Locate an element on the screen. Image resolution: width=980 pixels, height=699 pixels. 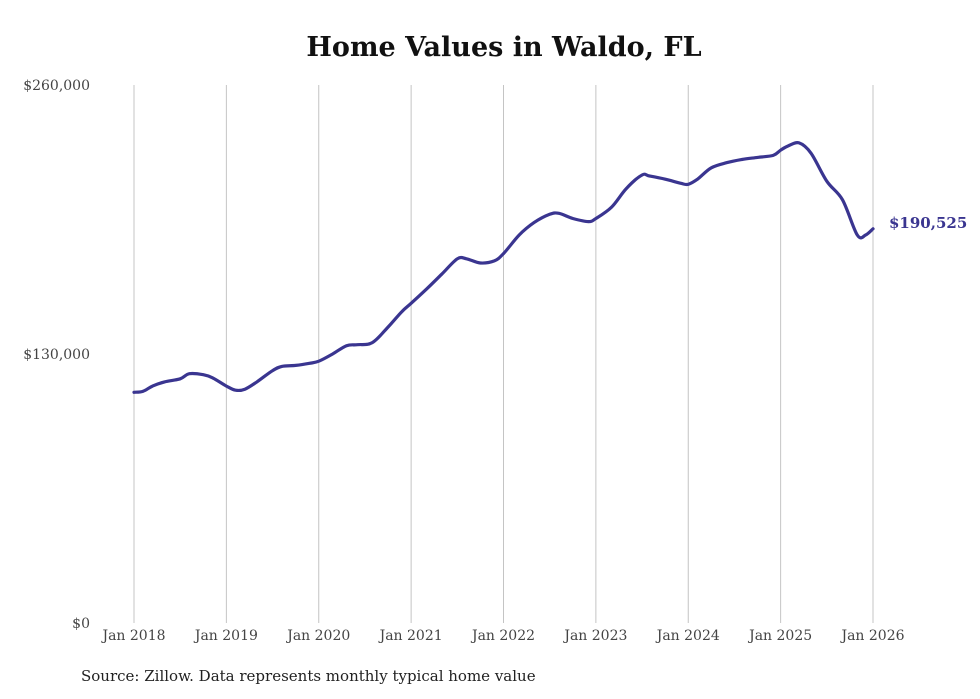
x-tick-label: Jan 2022 is located at coordinates (502, 636).